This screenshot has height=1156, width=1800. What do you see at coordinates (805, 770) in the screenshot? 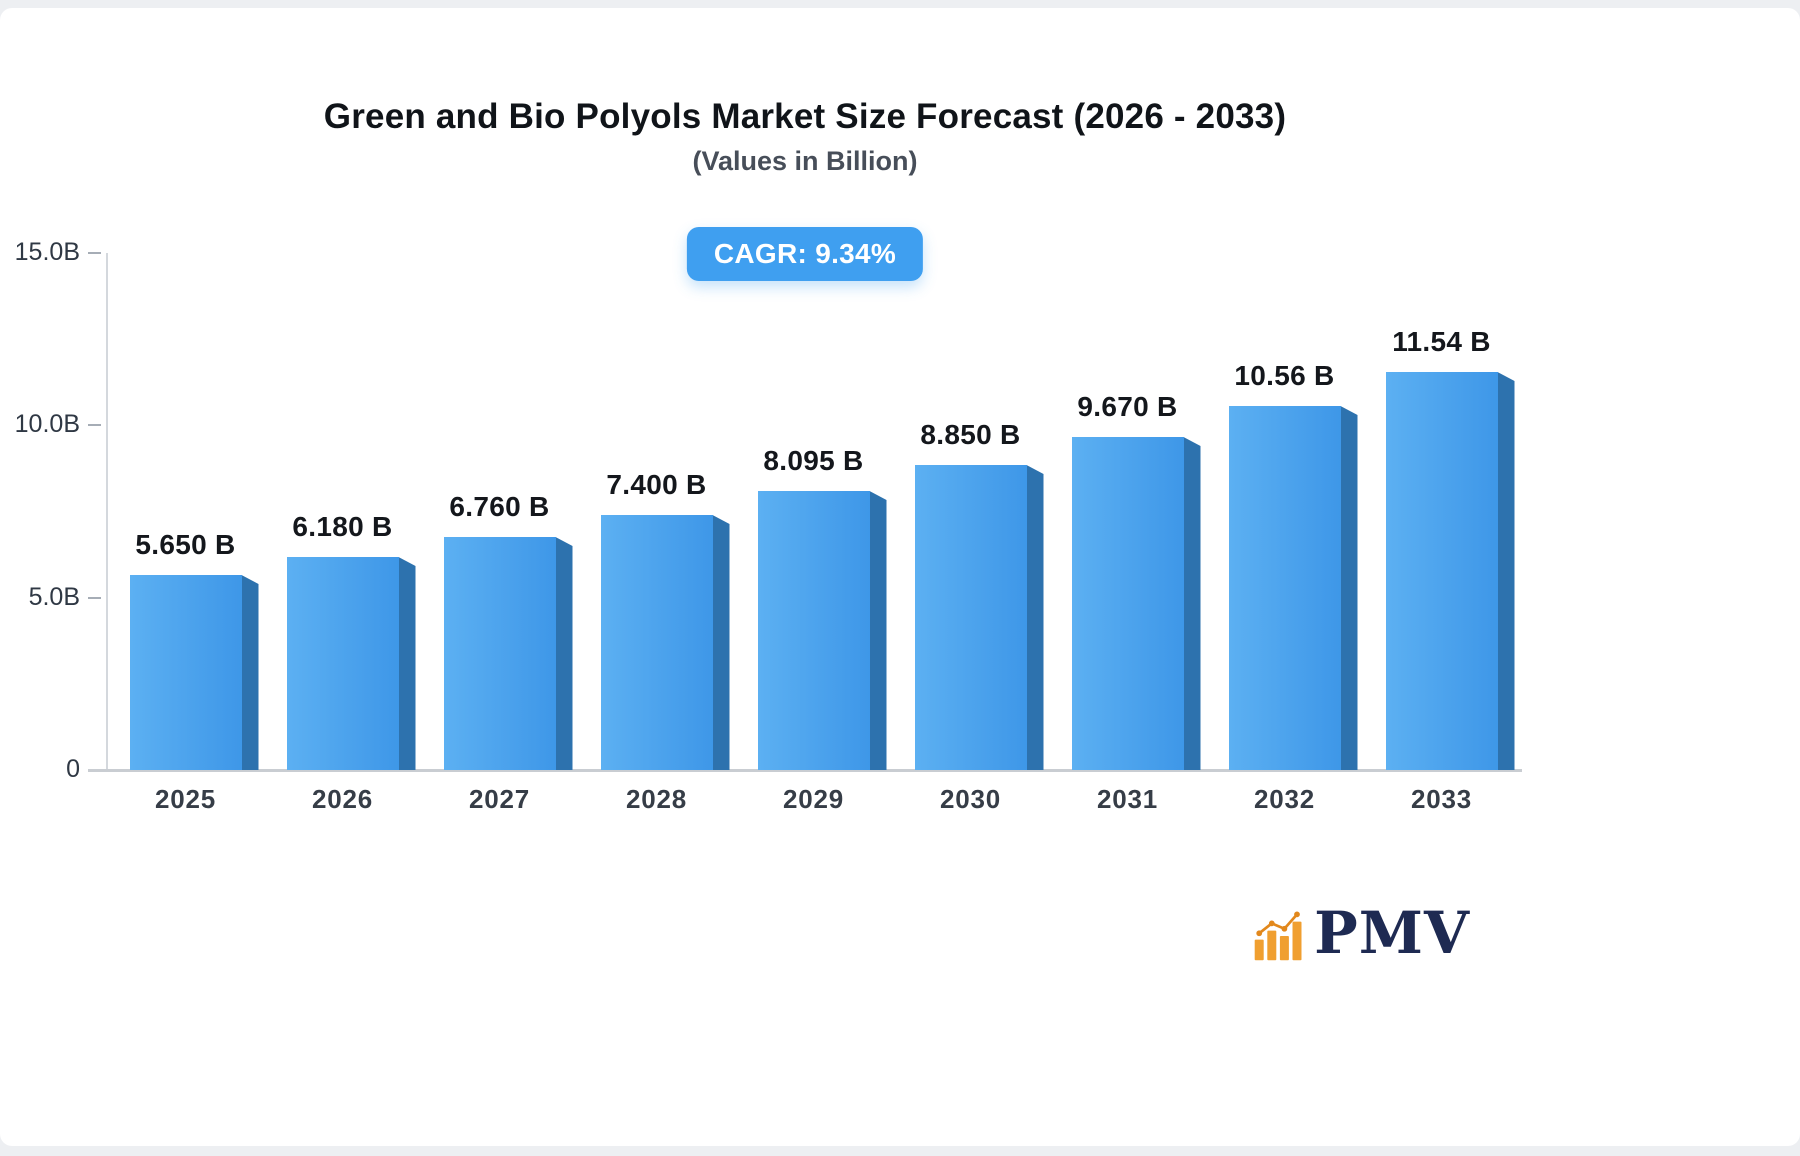
I see `x-axis-line` at bounding box center [805, 770].